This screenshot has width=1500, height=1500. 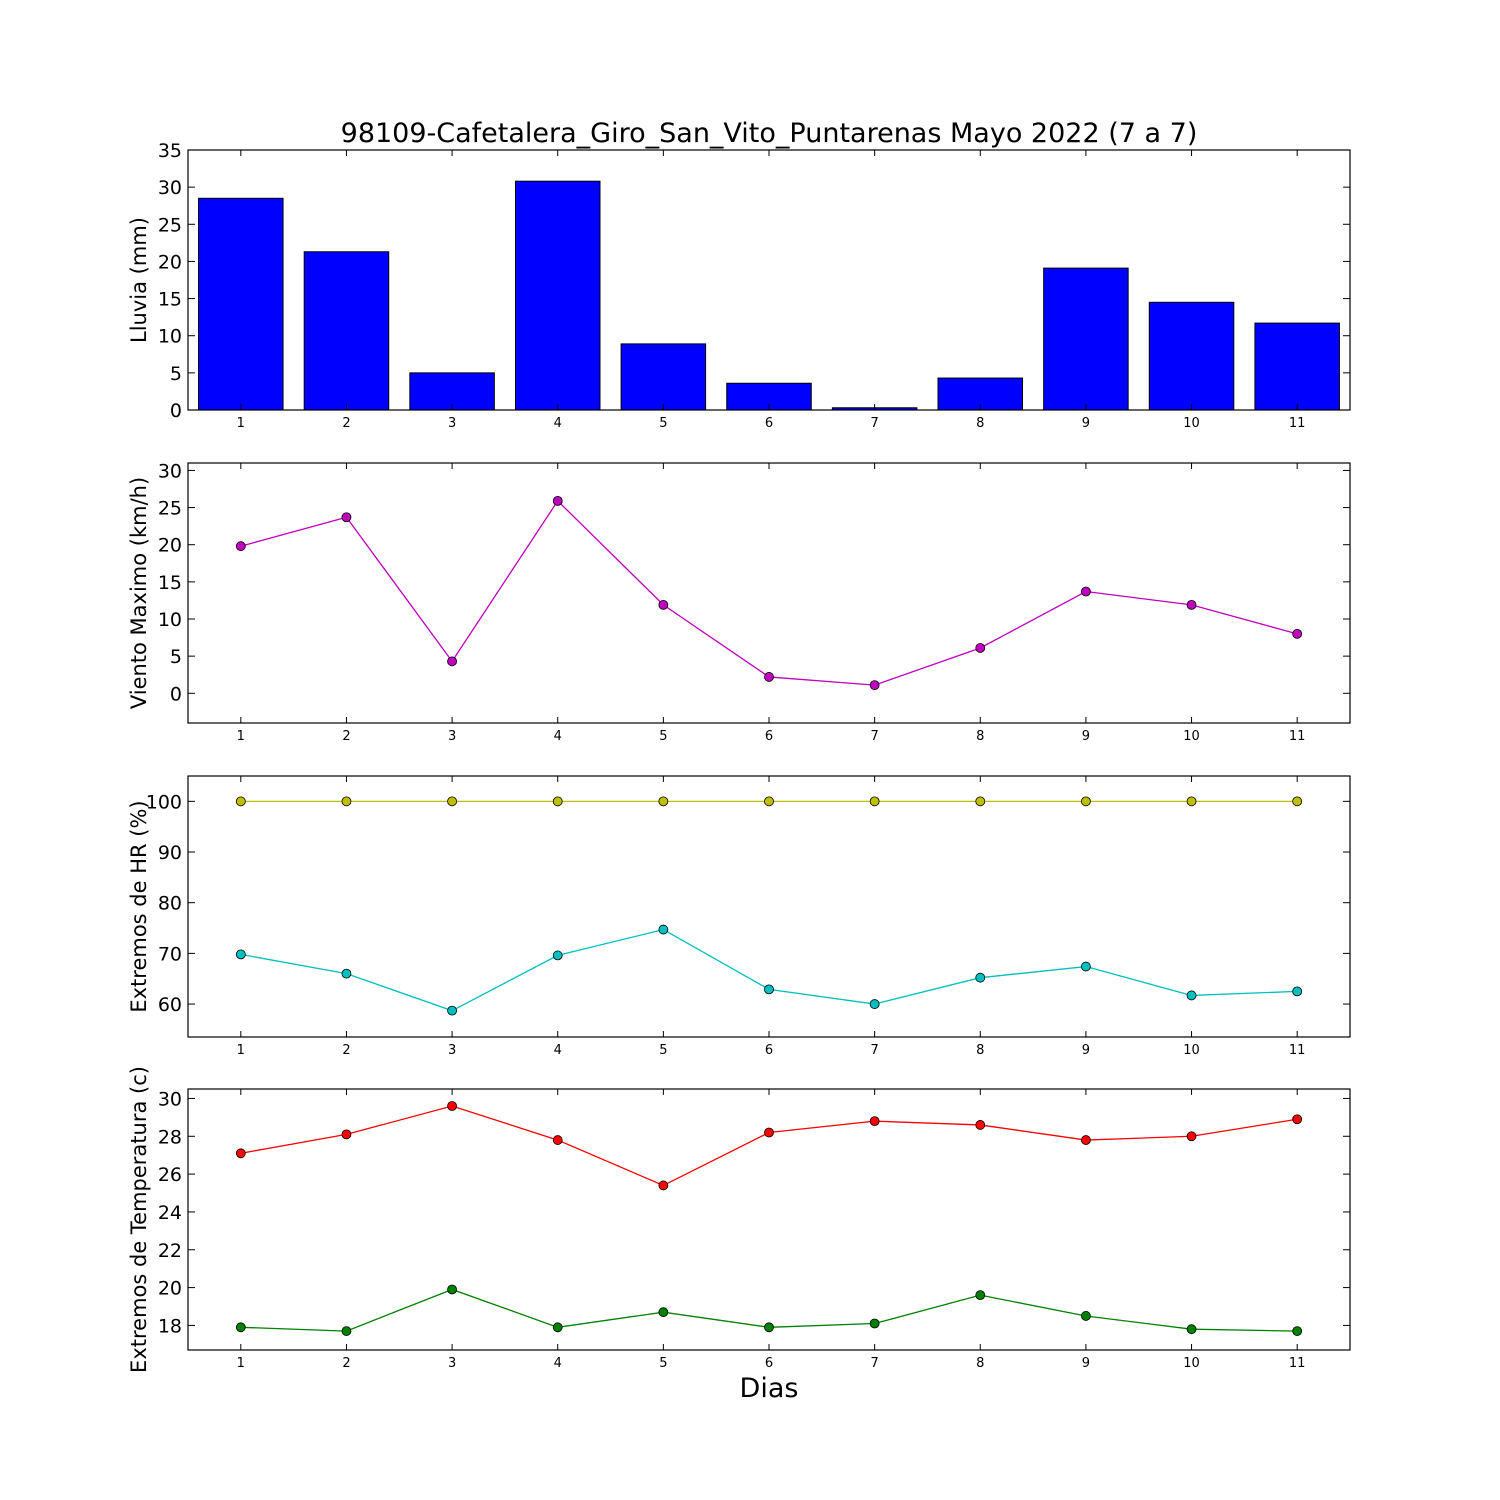 What do you see at coordinates (170, 1326) in the screenshot?
I see `y-tick-label: 18` at bounding box center [170, 1326].